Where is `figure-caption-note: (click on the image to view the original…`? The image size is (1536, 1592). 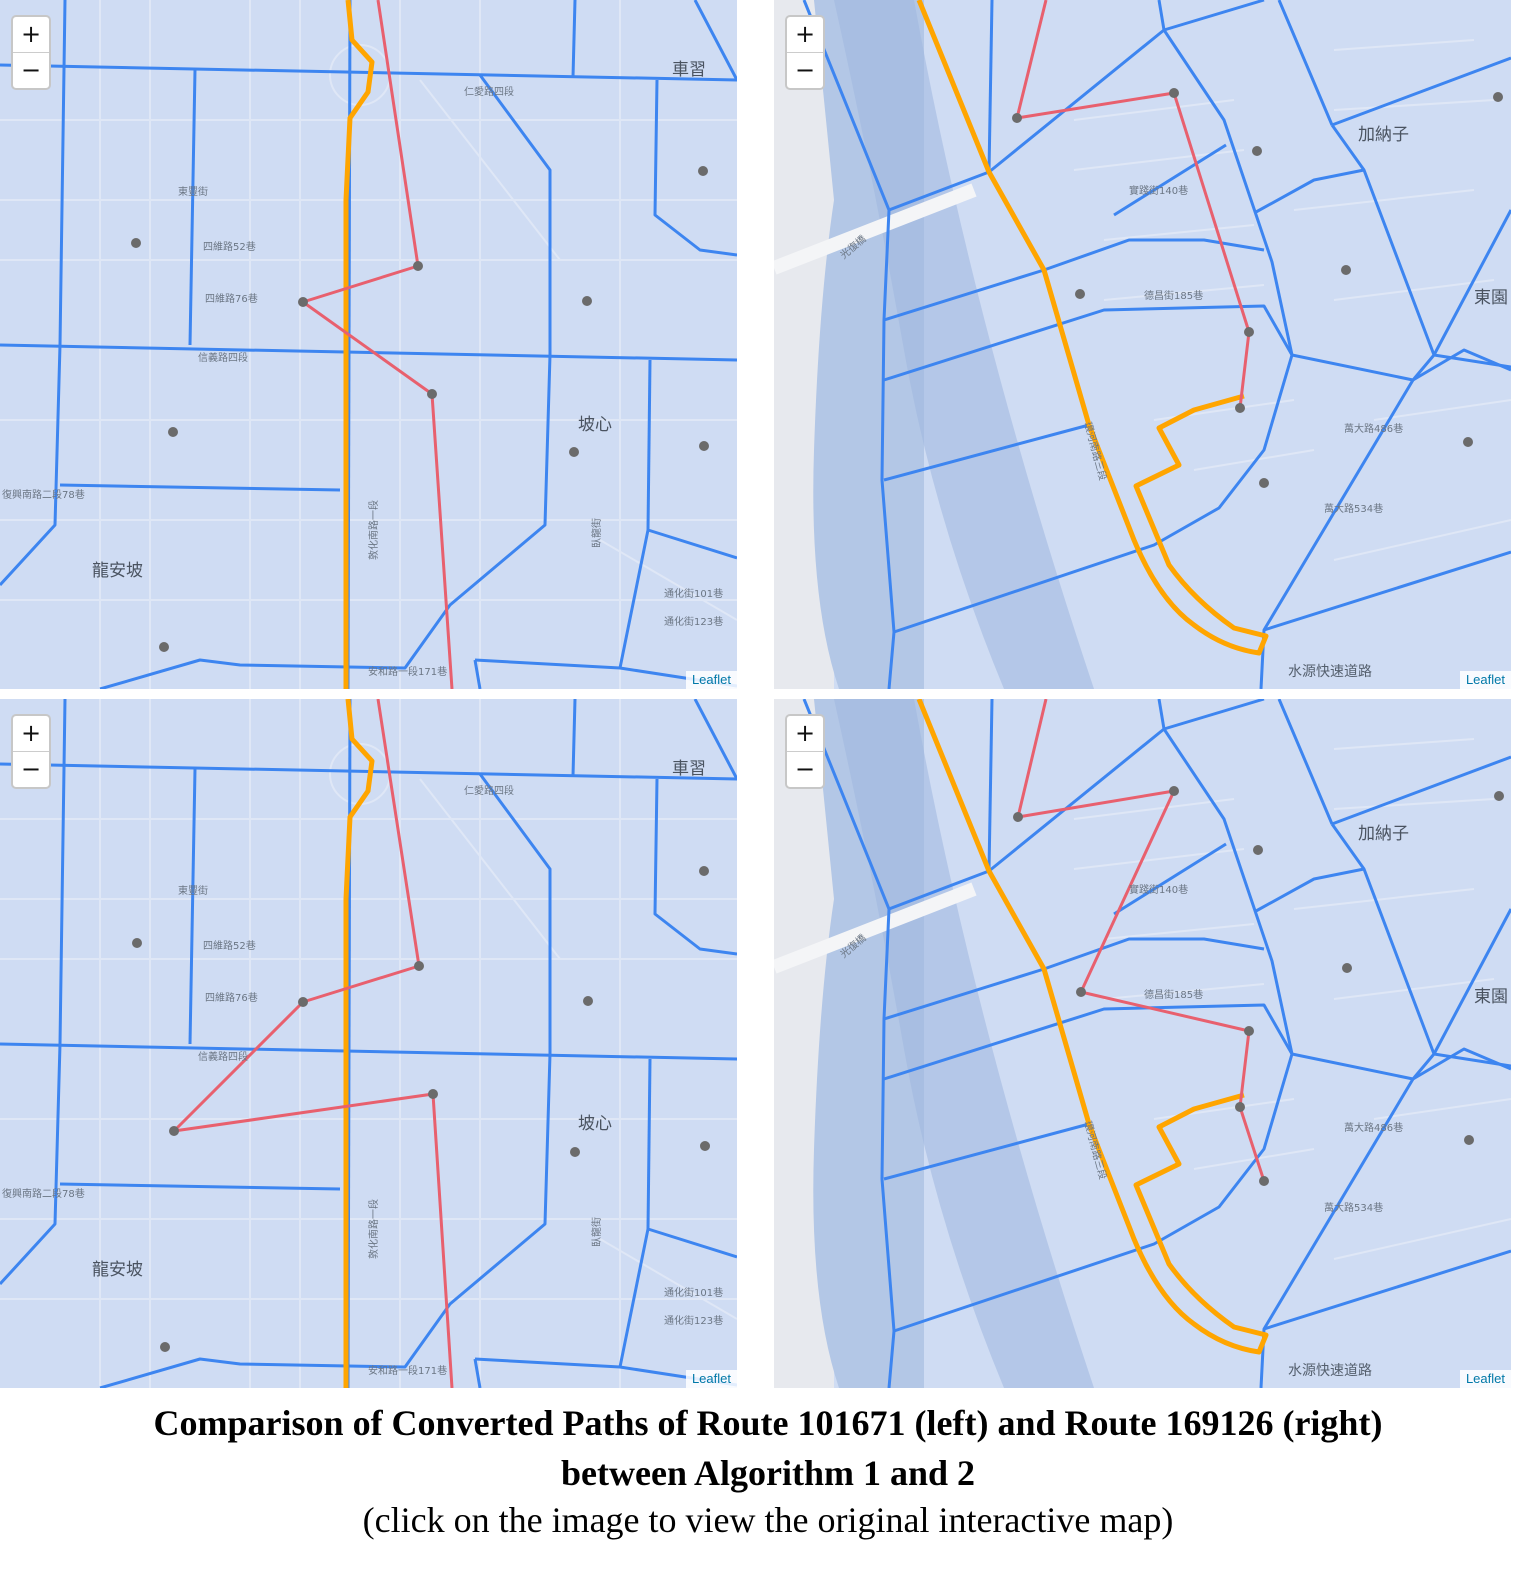 figure-caption-note: (click on the image to view the original… is located at coordinates (768, 1520).